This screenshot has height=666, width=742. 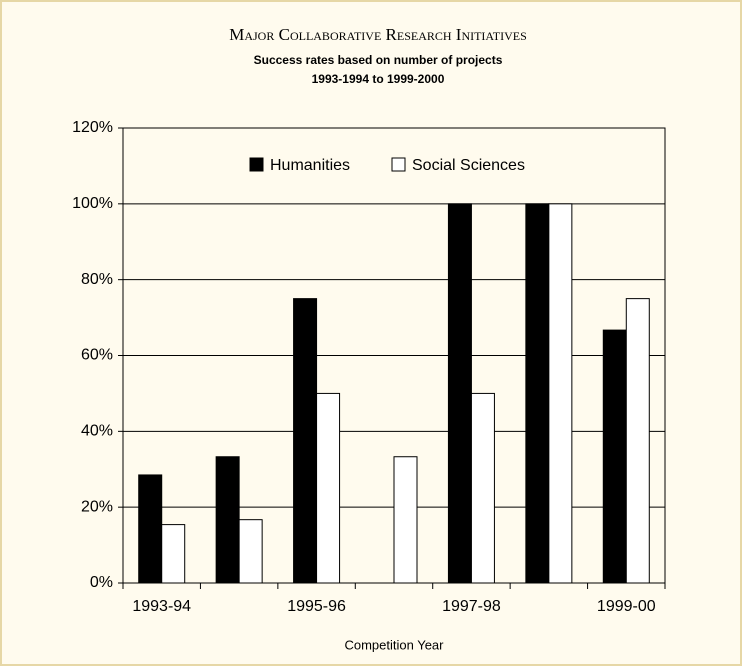 What do you see at coordinates (161, 606) in the screenshot?
I see `x-tick-label: 1993-94` at bounding box center [161, 606].